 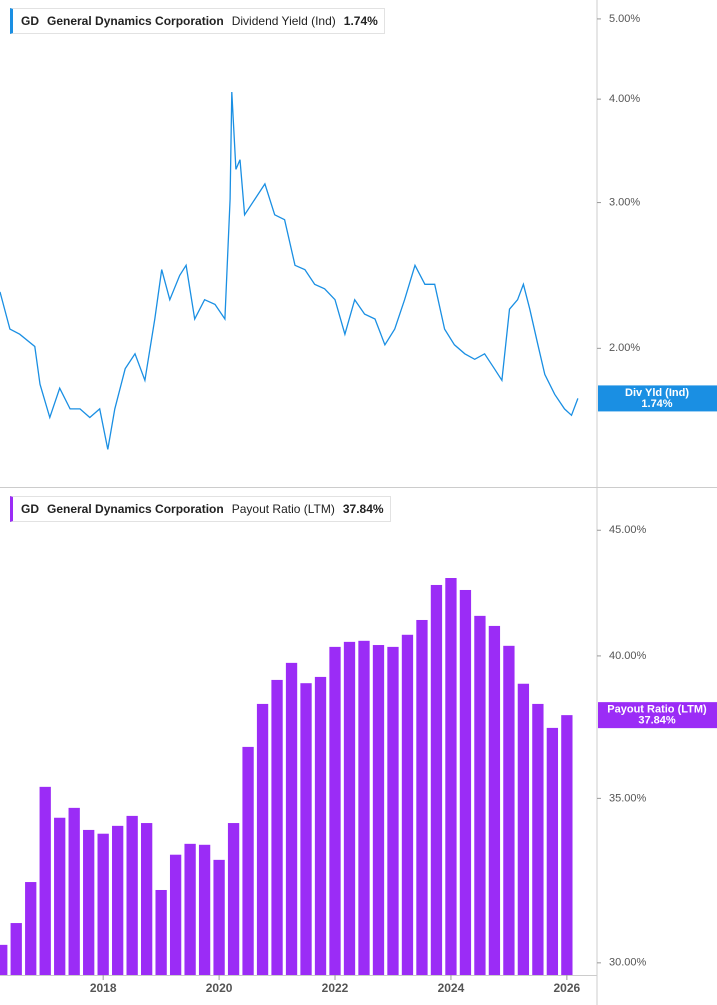 I want to click on series-name: Payout Ratio (LTM), so click(x=283, y=509).